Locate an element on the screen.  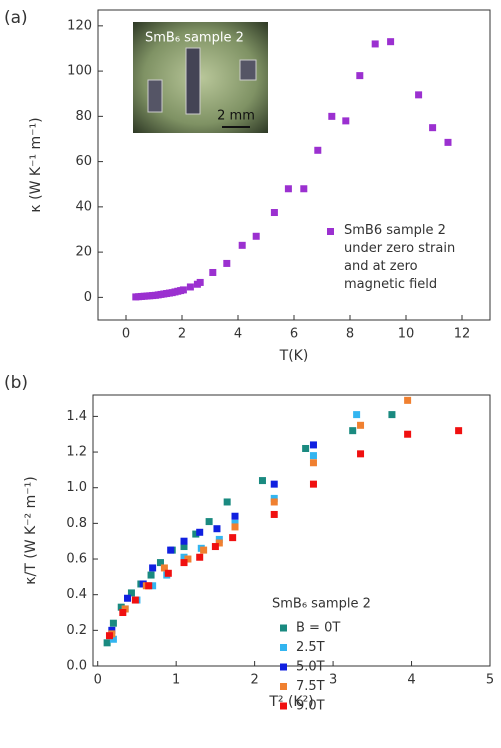
y-axis-title: κ/T (W K⁻² m⁻¹) is located at coordinates (31, 530).